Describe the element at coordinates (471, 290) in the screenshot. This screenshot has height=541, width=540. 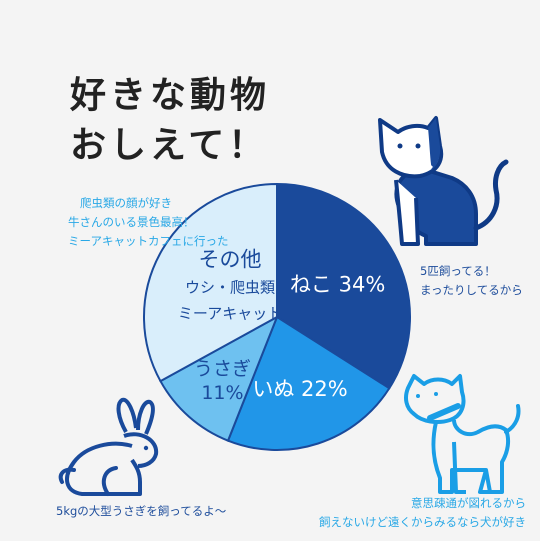
I see `note-cat-line-2: まったりしてるから` at that location.